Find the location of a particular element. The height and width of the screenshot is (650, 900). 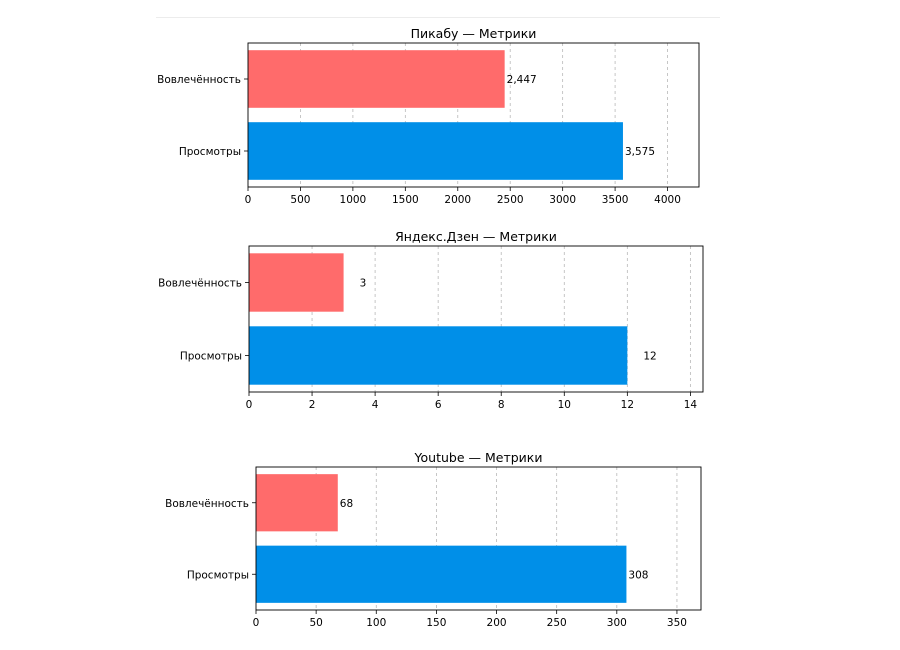

yandex-dzen-value-label-views: 12 is located at coordinates (649, 357).